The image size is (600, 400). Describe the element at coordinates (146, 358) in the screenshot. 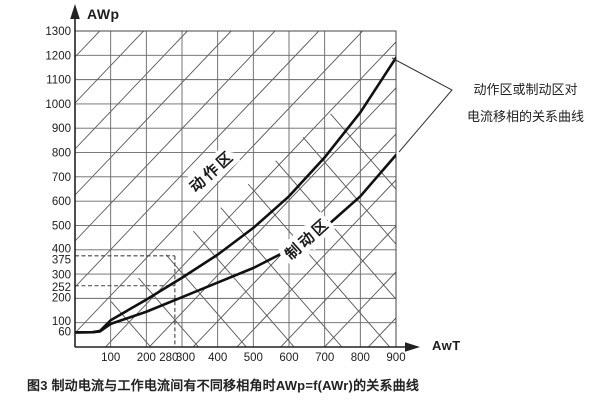

I see `x-tick-label: 200` at that location.